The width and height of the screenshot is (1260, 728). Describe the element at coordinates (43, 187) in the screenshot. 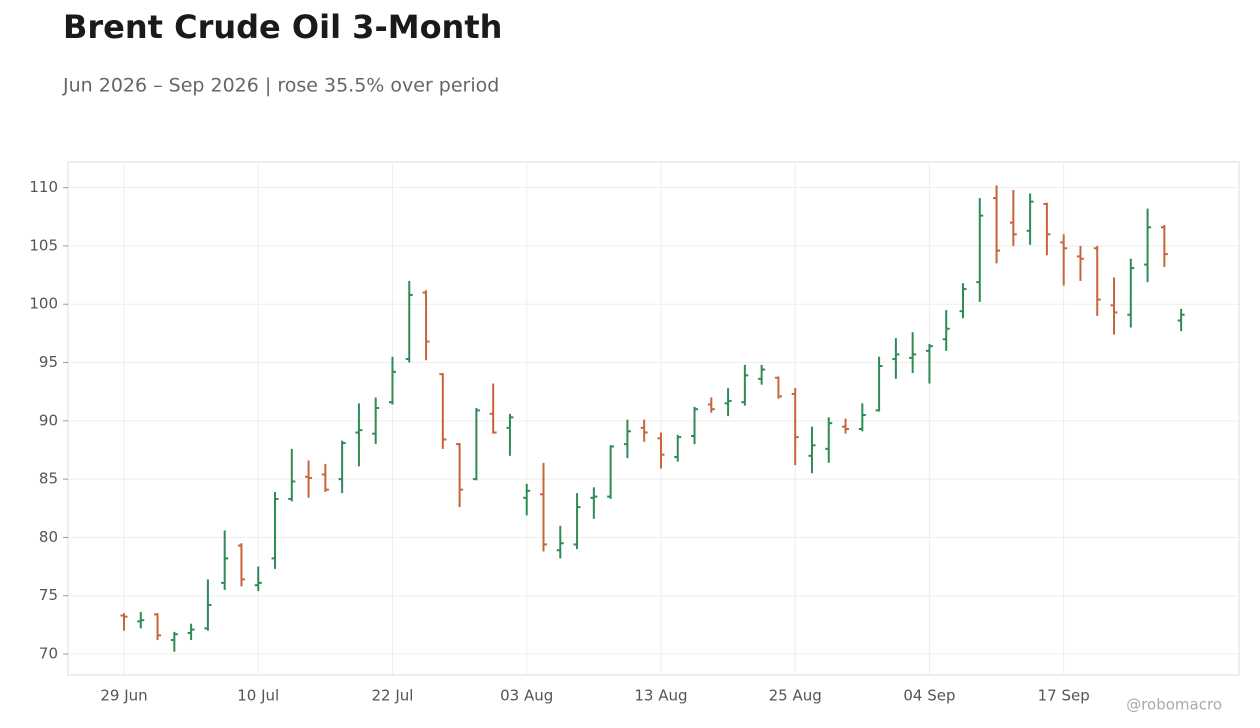

I see `y-tick-label: 110` at that location.